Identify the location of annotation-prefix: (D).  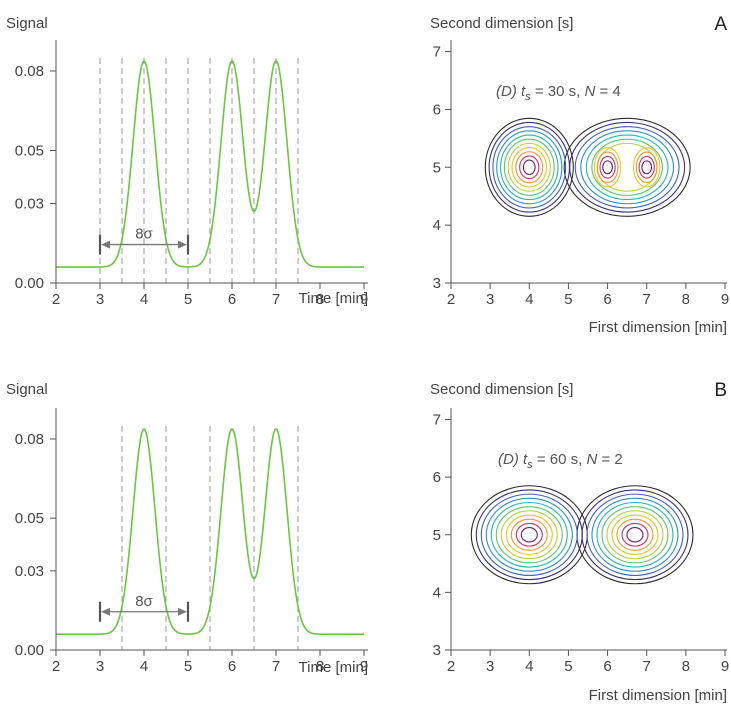
(510, 459).